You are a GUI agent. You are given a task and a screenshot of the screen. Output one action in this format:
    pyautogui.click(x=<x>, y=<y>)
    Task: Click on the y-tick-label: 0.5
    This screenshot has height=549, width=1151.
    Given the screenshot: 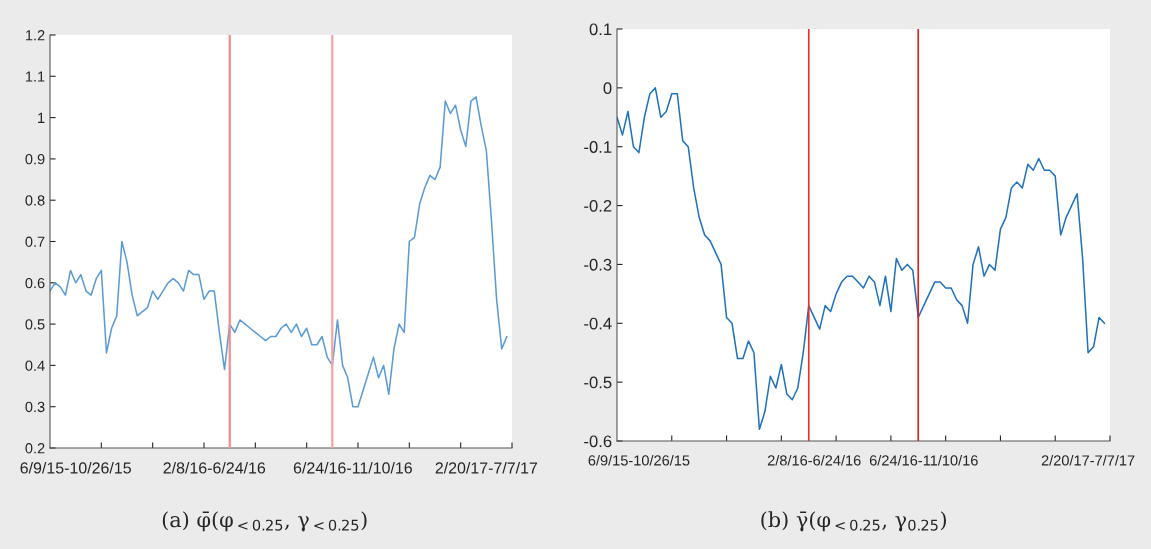 What is the action you would take?
    pyautogui.click(x=35, y=324)
    